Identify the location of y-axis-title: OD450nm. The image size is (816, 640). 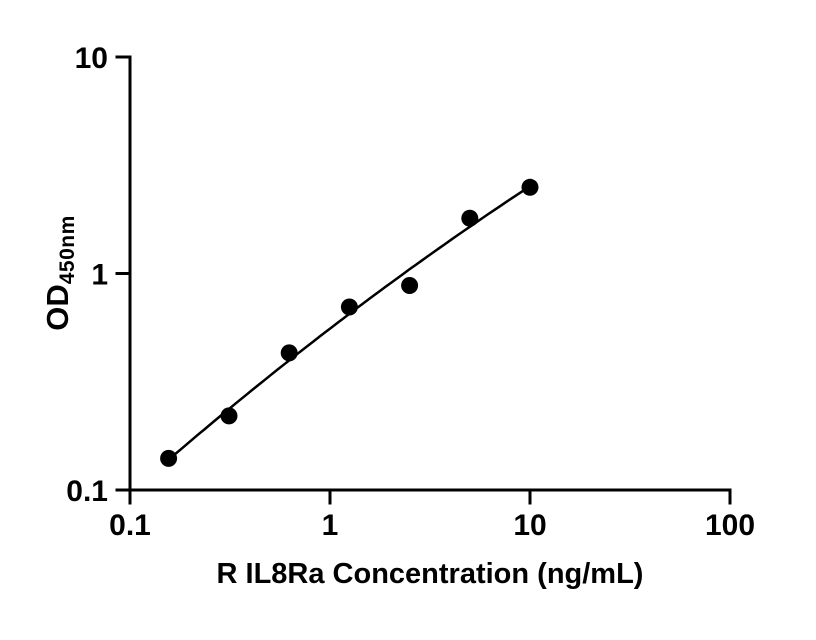
(58, 273).